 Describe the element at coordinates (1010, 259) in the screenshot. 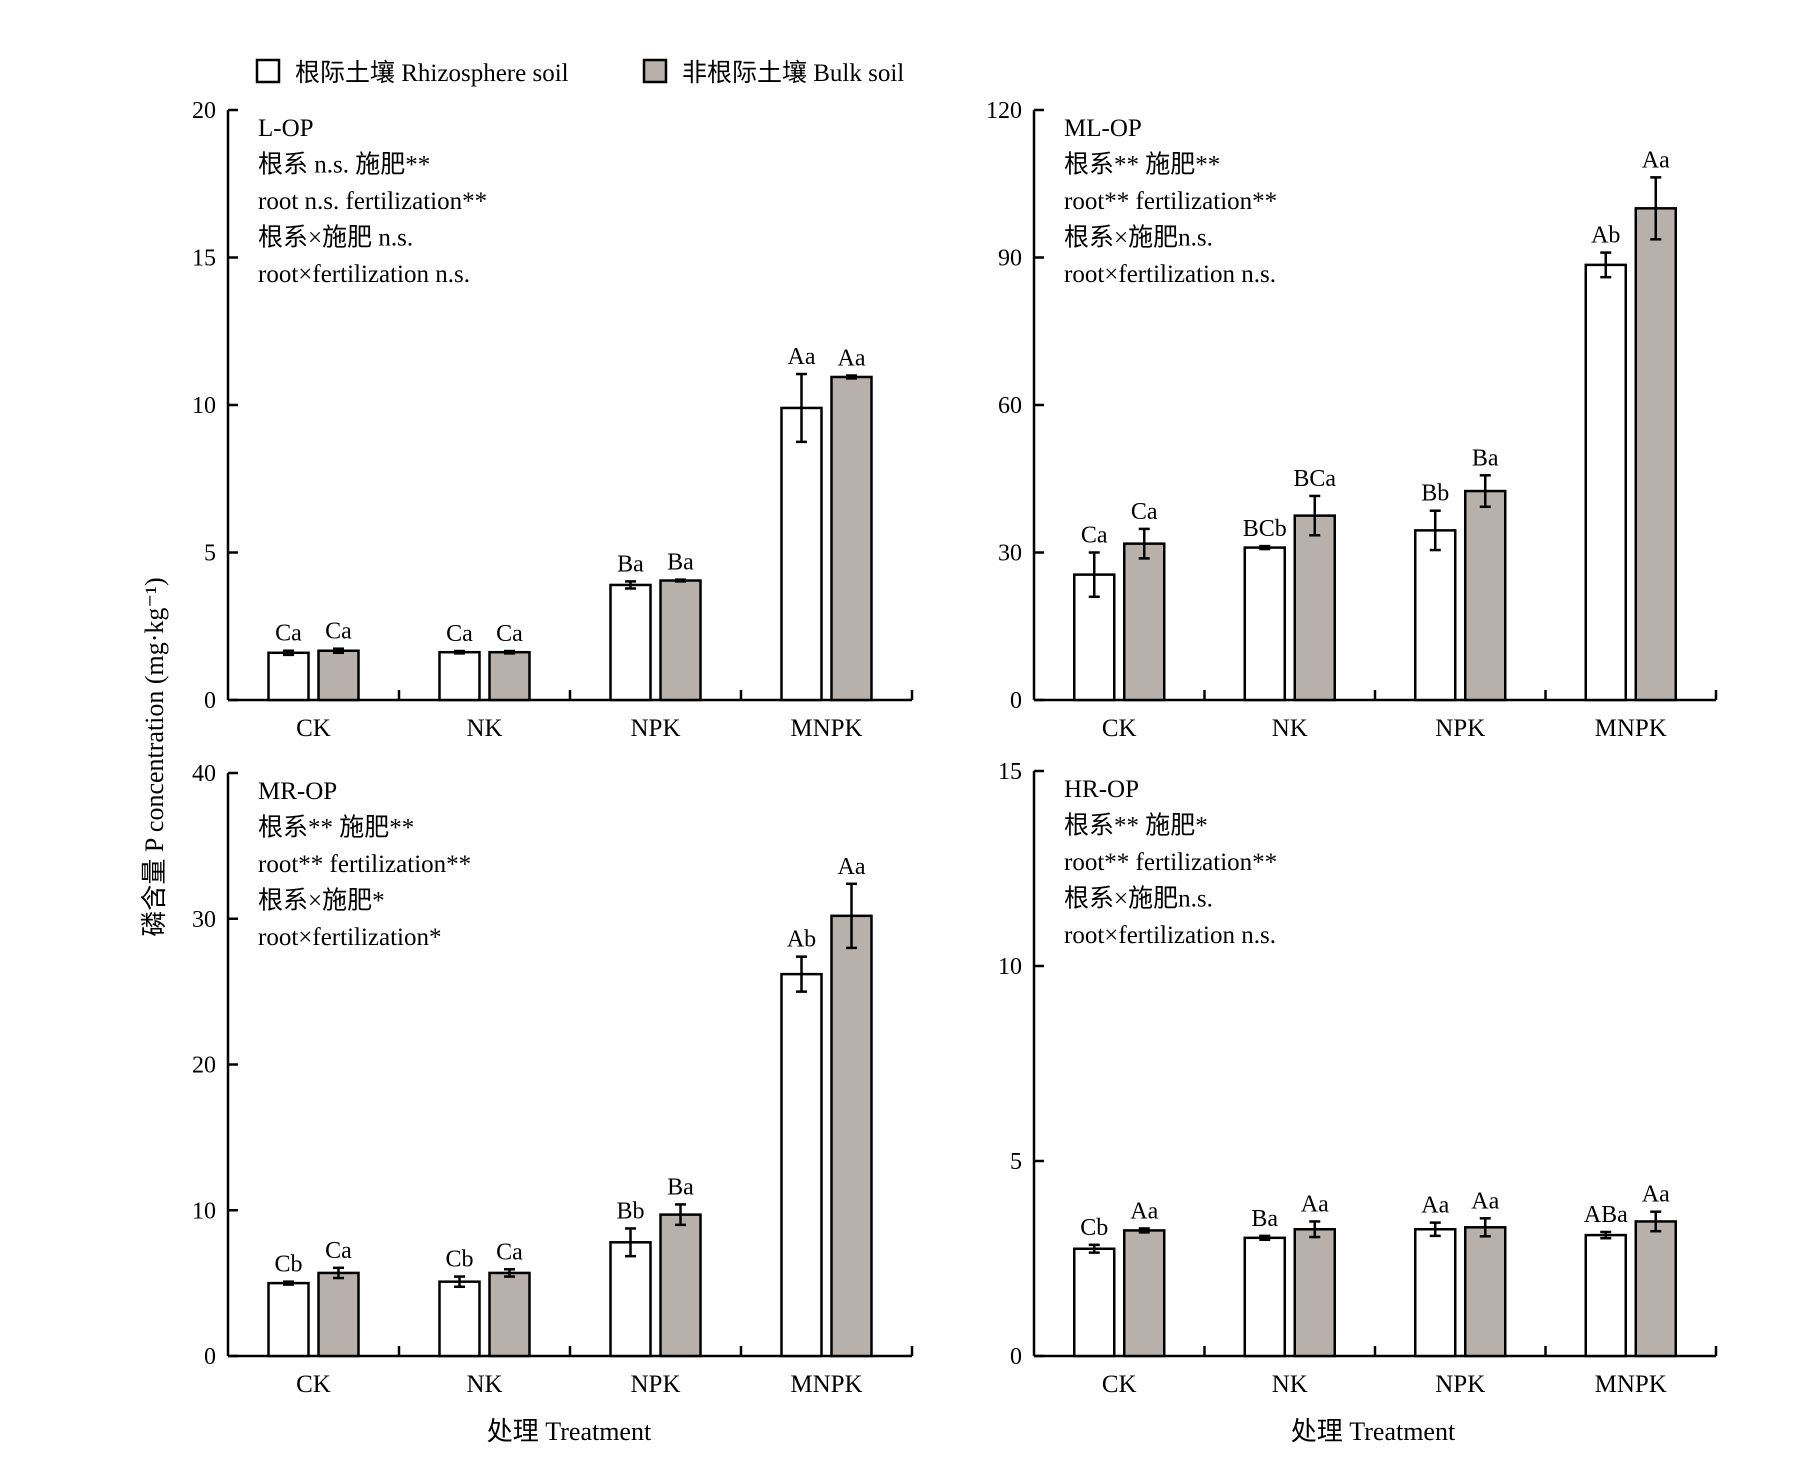

I see `y-tick-label: 90` at that location.